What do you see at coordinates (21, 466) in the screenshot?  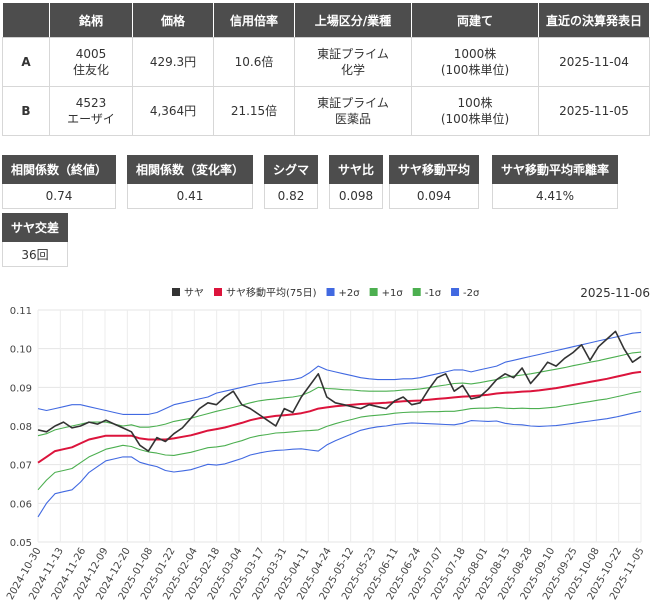 I see `y-tick-label: 0.07` at bounding box center [21, 466].